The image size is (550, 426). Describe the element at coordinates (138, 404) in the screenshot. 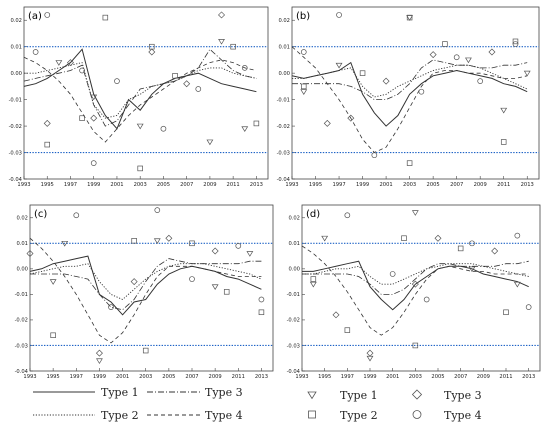

I see `legend-lines: Type 1 Type 2 Type 3 Type 4` at that location.